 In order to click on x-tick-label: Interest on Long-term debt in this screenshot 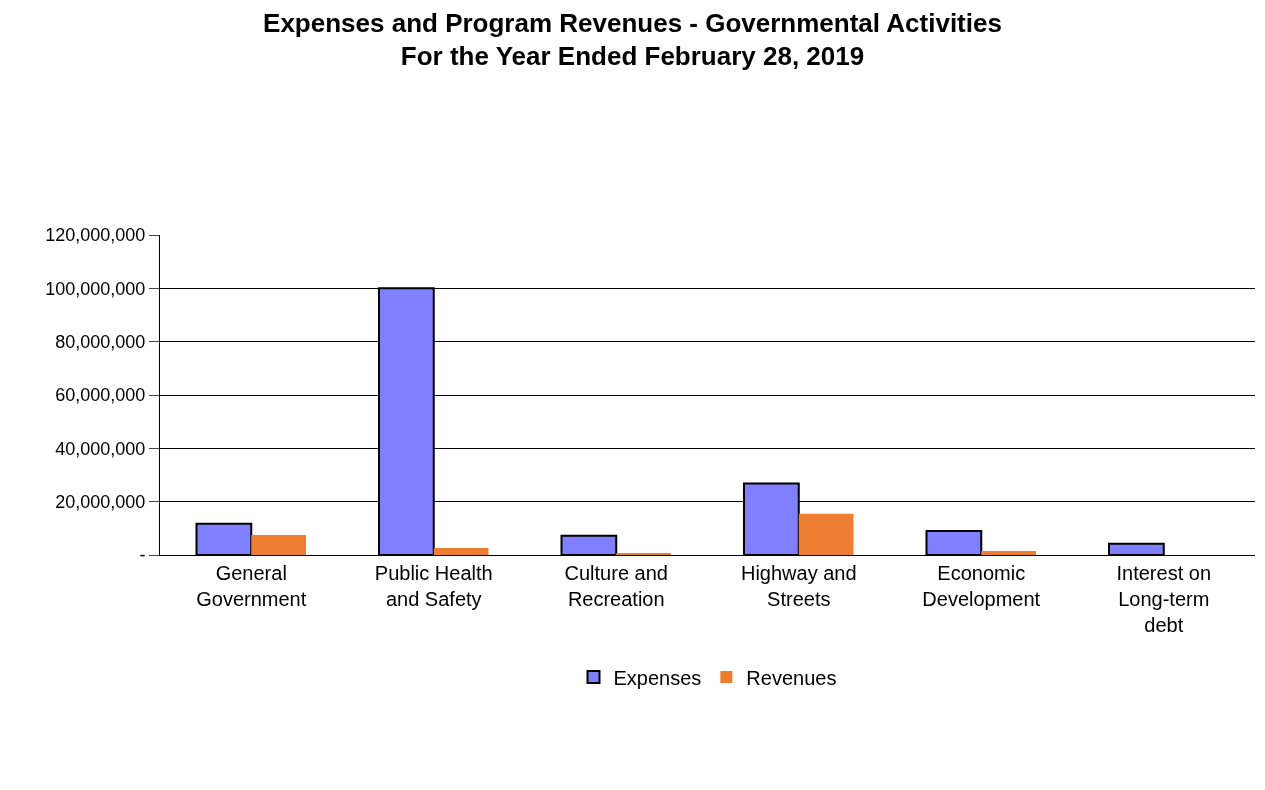, I will do `click(1164, 599)`.